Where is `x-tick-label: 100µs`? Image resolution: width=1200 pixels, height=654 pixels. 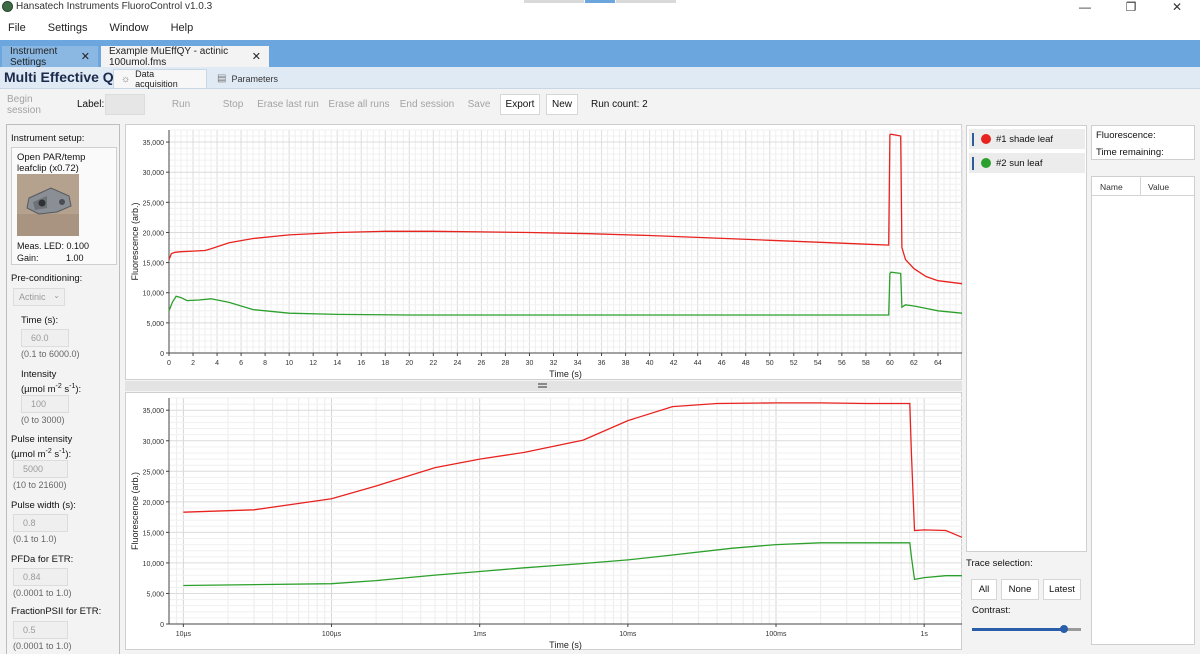
x-tick-label: 100µs is located at coordinates (332, 634).